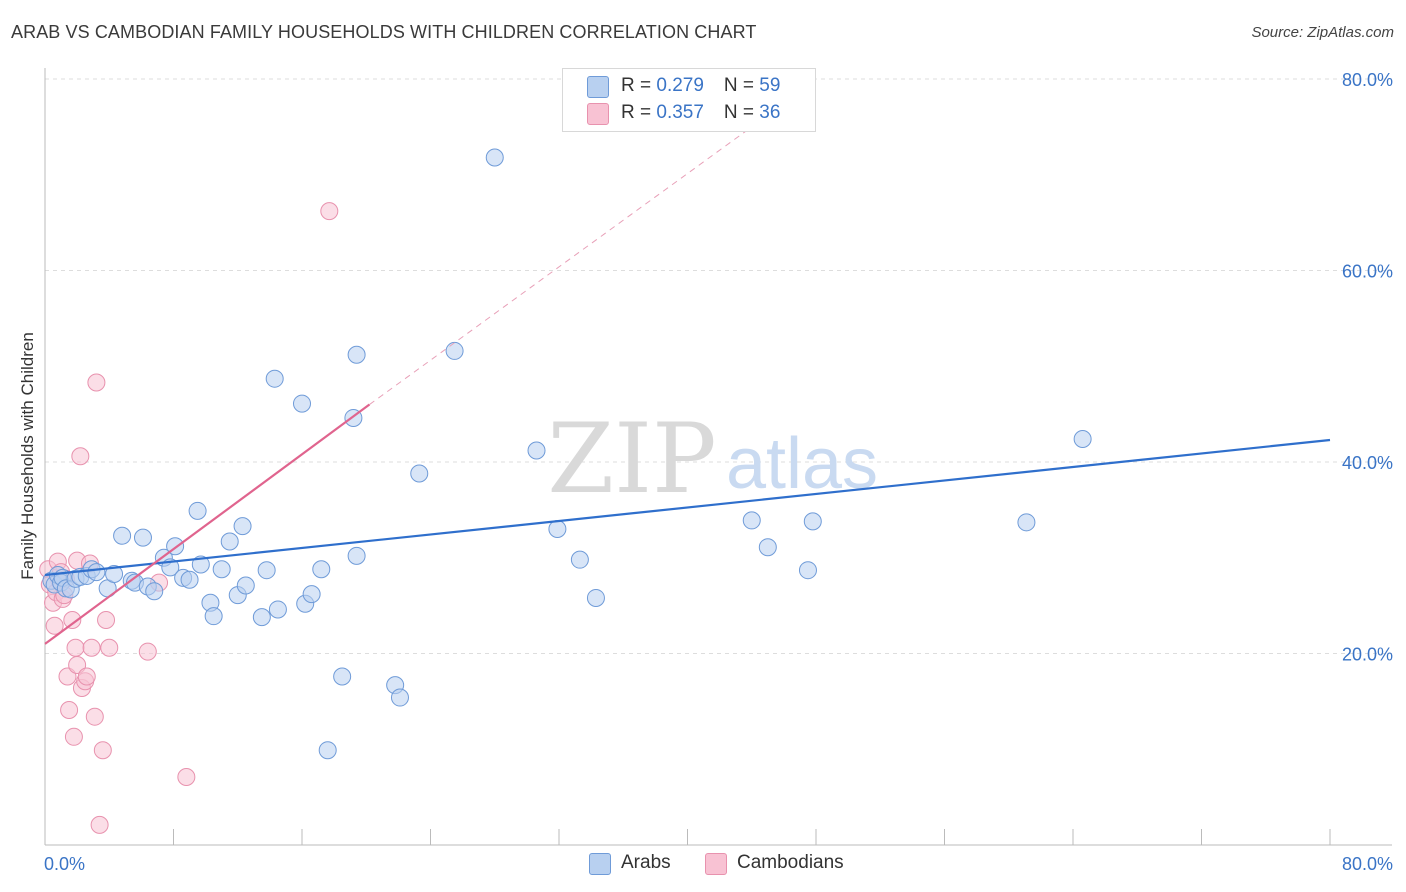  I want to click on correlation-legend: R = 0.279 N = 59 R = 0.357 N = 36, so click(689, 100).